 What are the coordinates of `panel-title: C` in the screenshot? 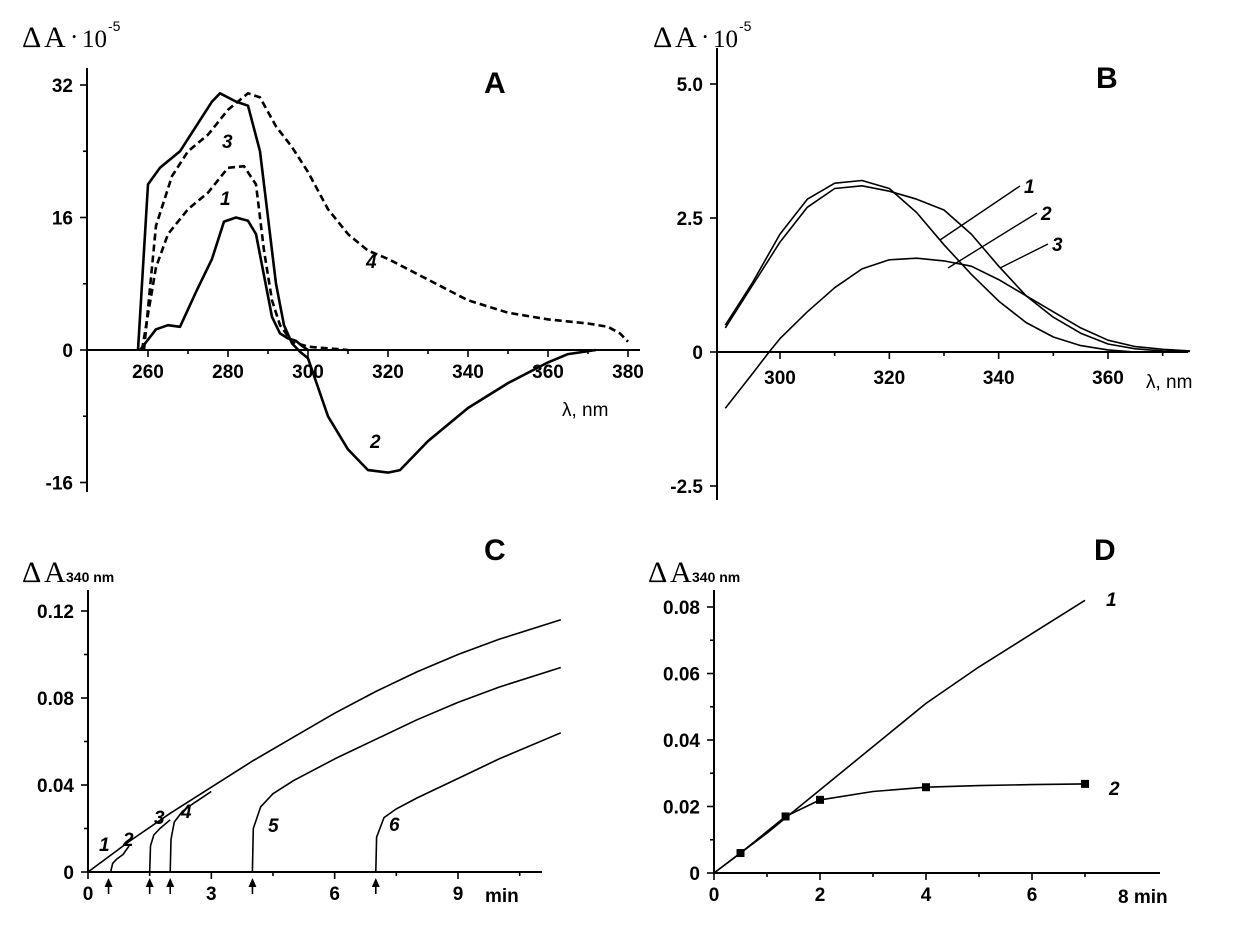 It's located at (495, 550).